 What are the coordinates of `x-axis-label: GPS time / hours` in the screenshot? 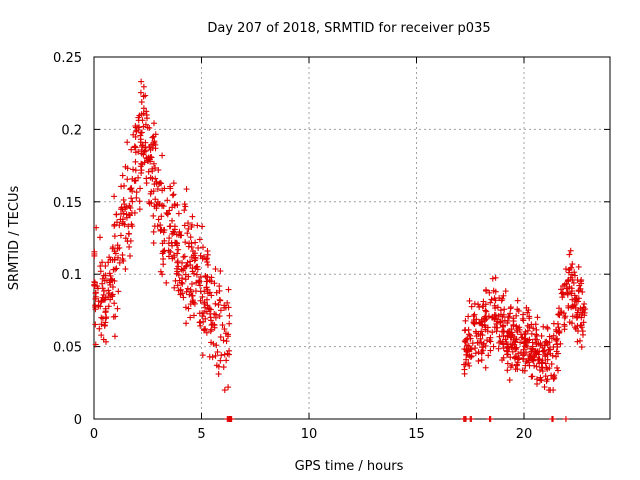 It's located at (349, 466).